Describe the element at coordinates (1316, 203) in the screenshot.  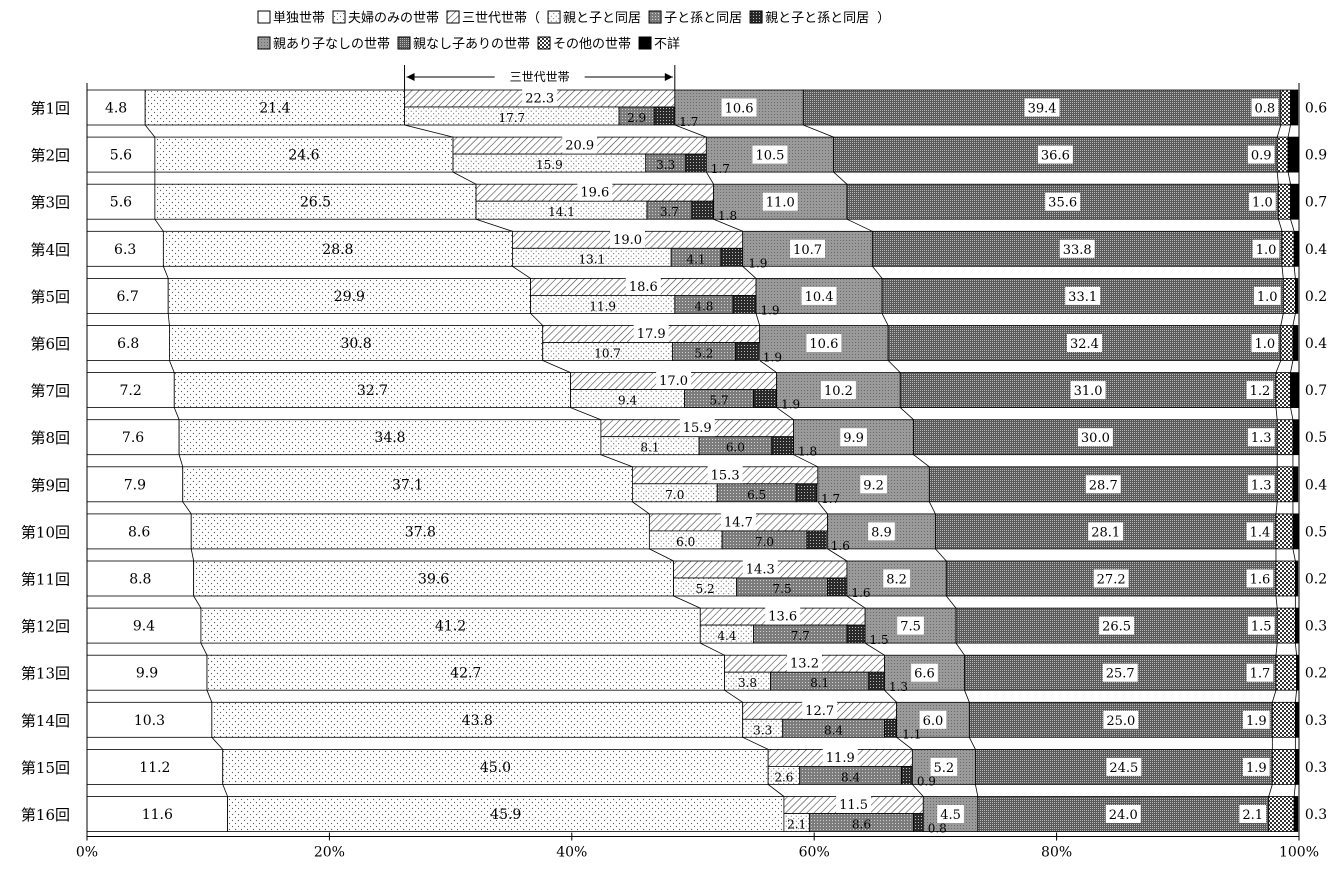
I see `value-label-unknown: 0.7` at that location.